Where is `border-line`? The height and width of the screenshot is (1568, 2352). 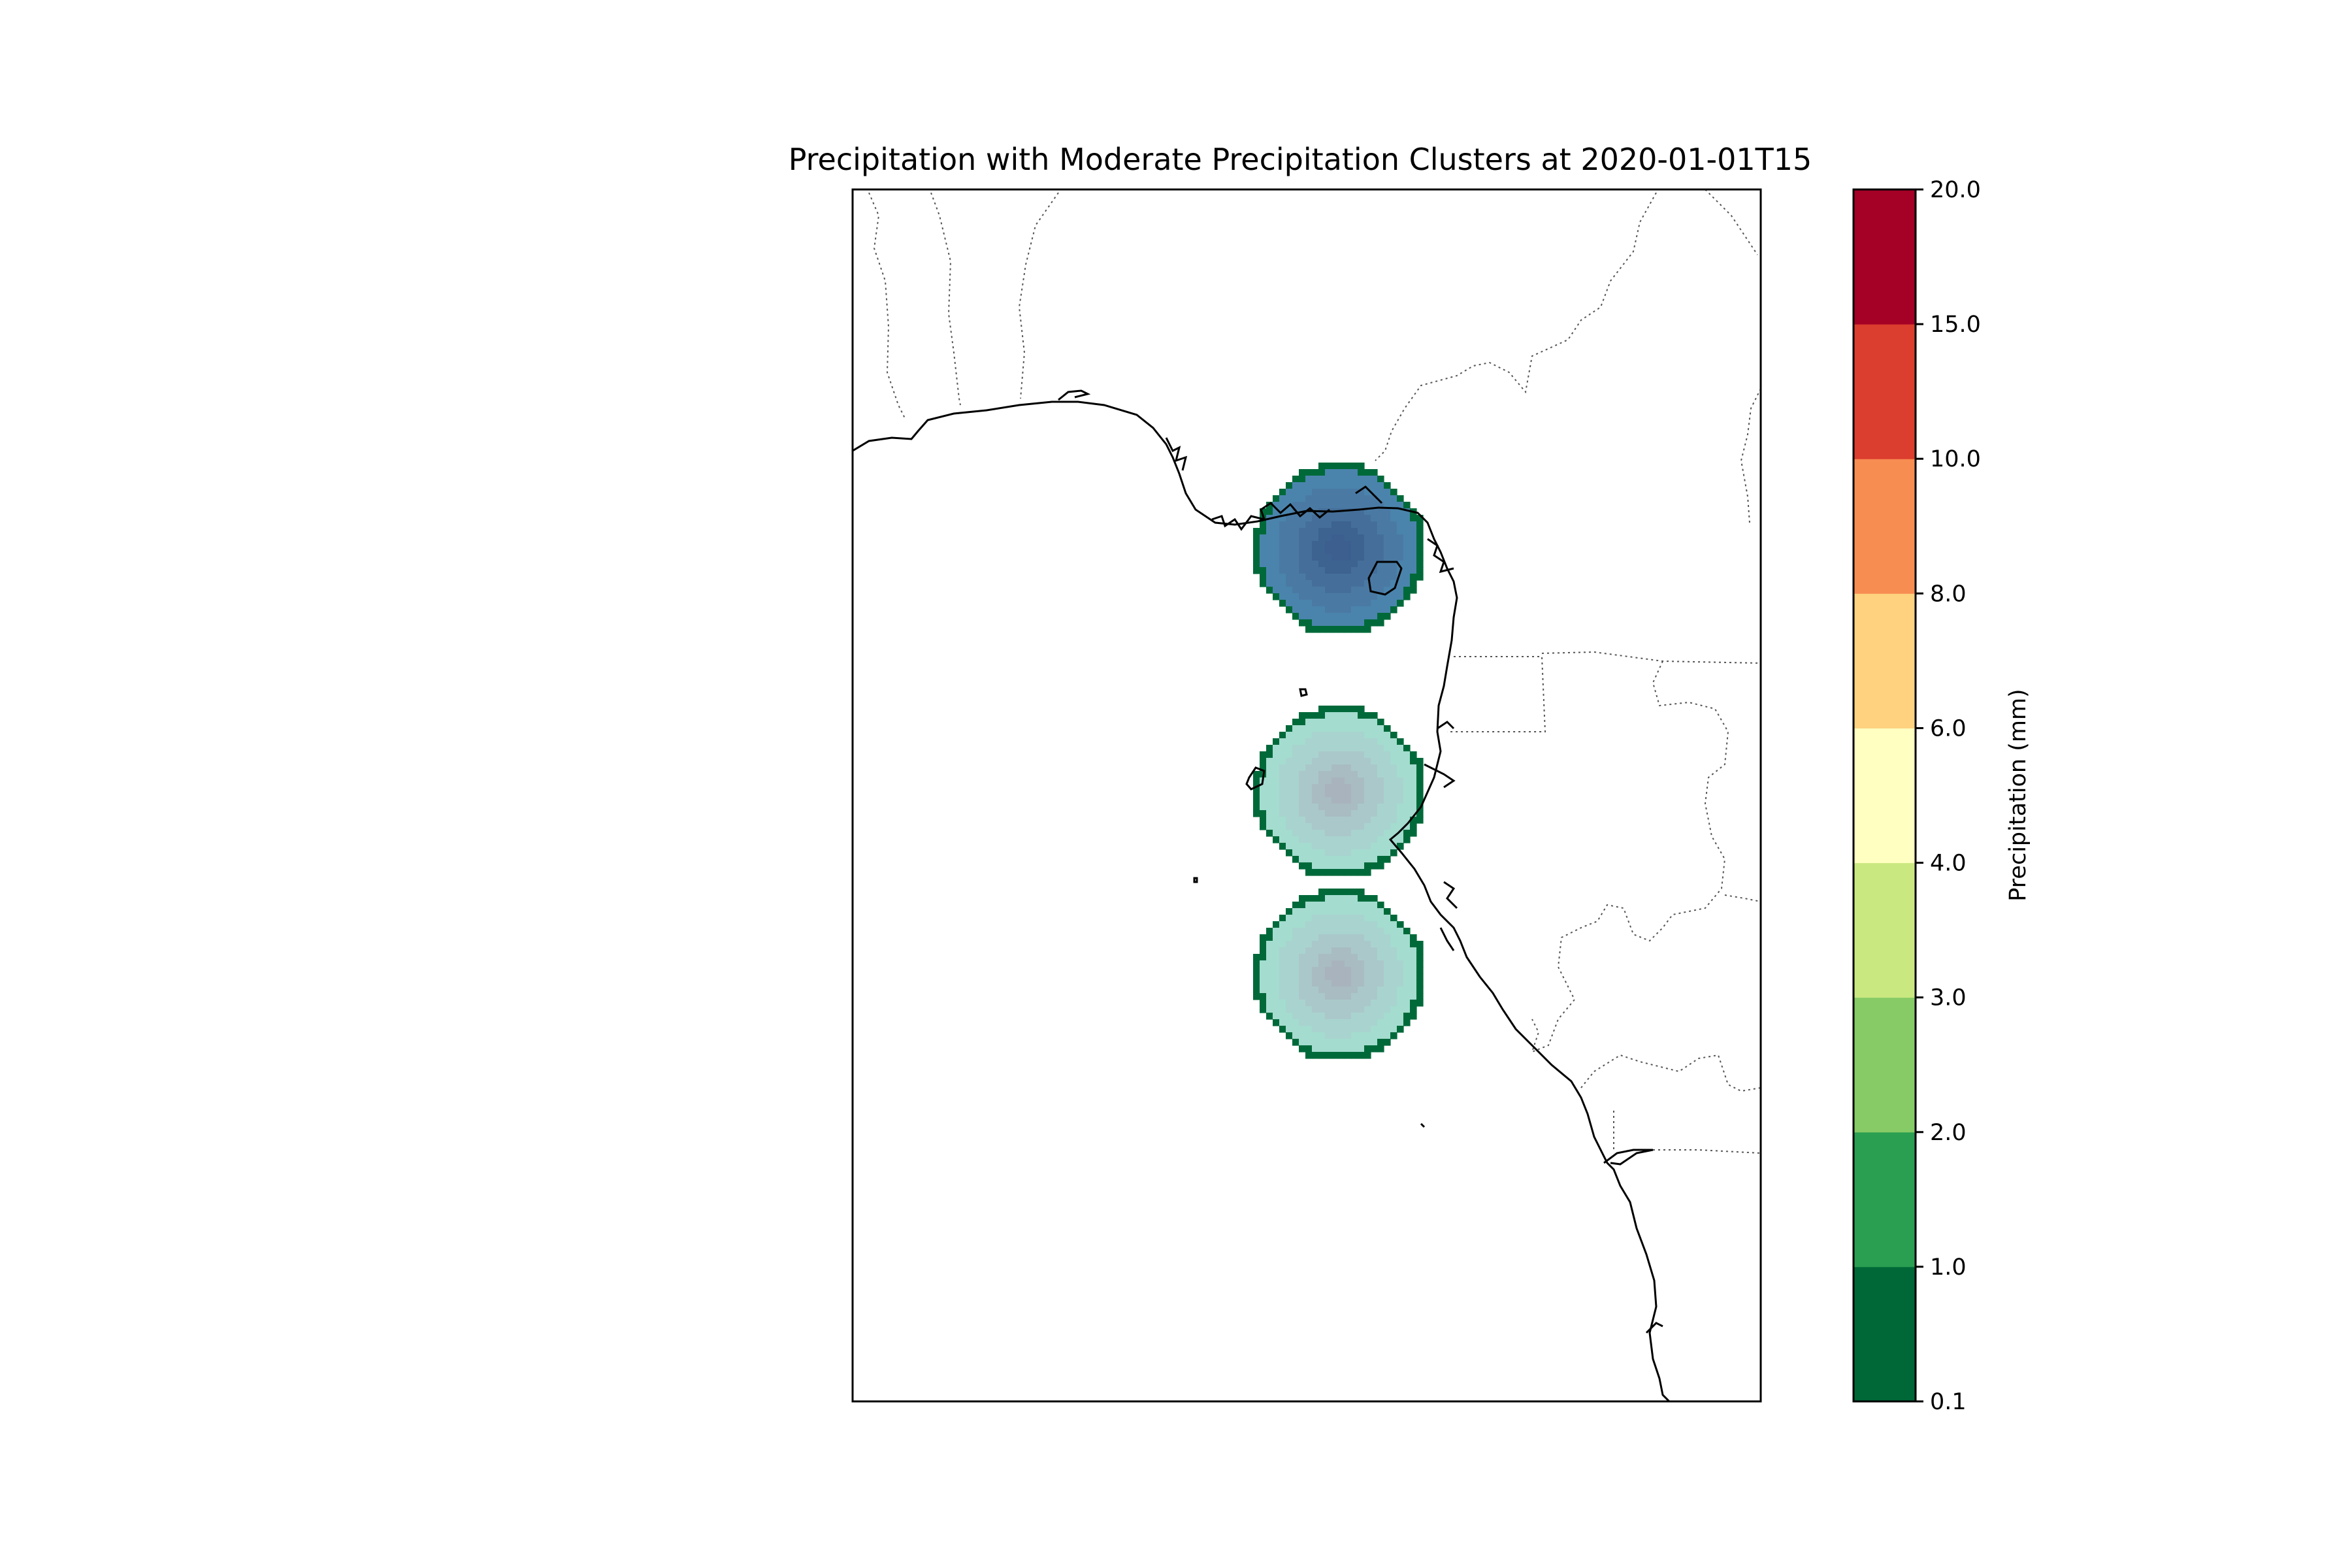
border-line is located at coordinates (1651, 657).